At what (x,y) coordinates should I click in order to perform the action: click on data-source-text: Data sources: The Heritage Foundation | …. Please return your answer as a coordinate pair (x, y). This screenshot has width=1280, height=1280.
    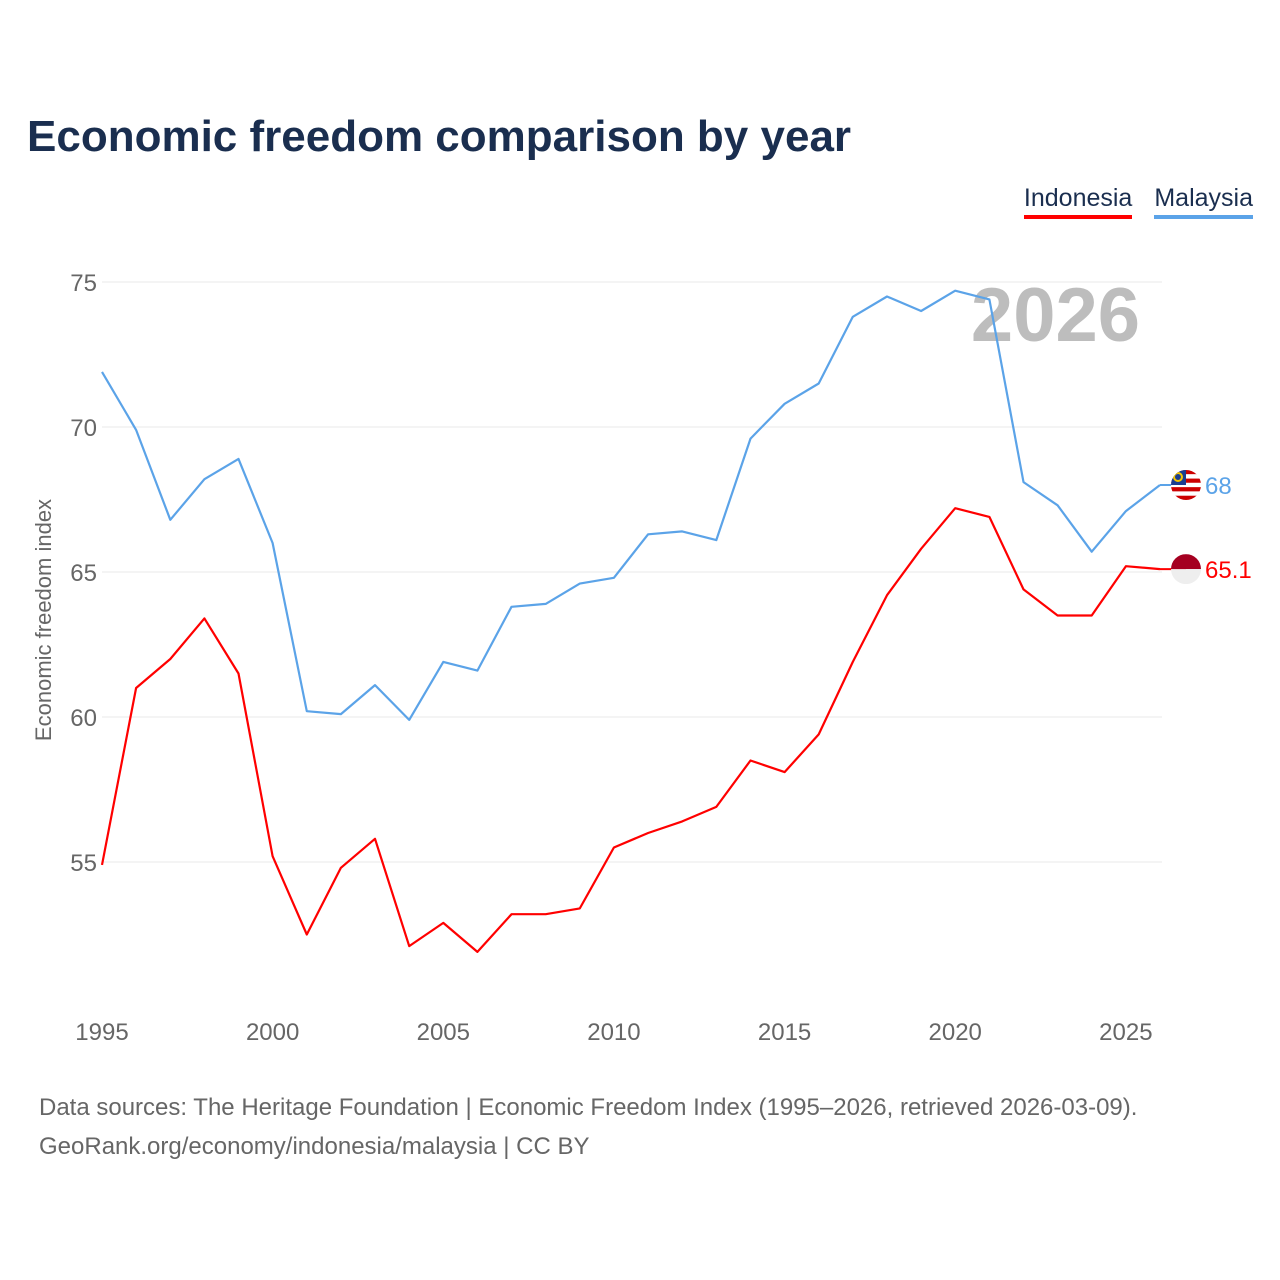
    Looking at the image, I should click on (588, 1107).